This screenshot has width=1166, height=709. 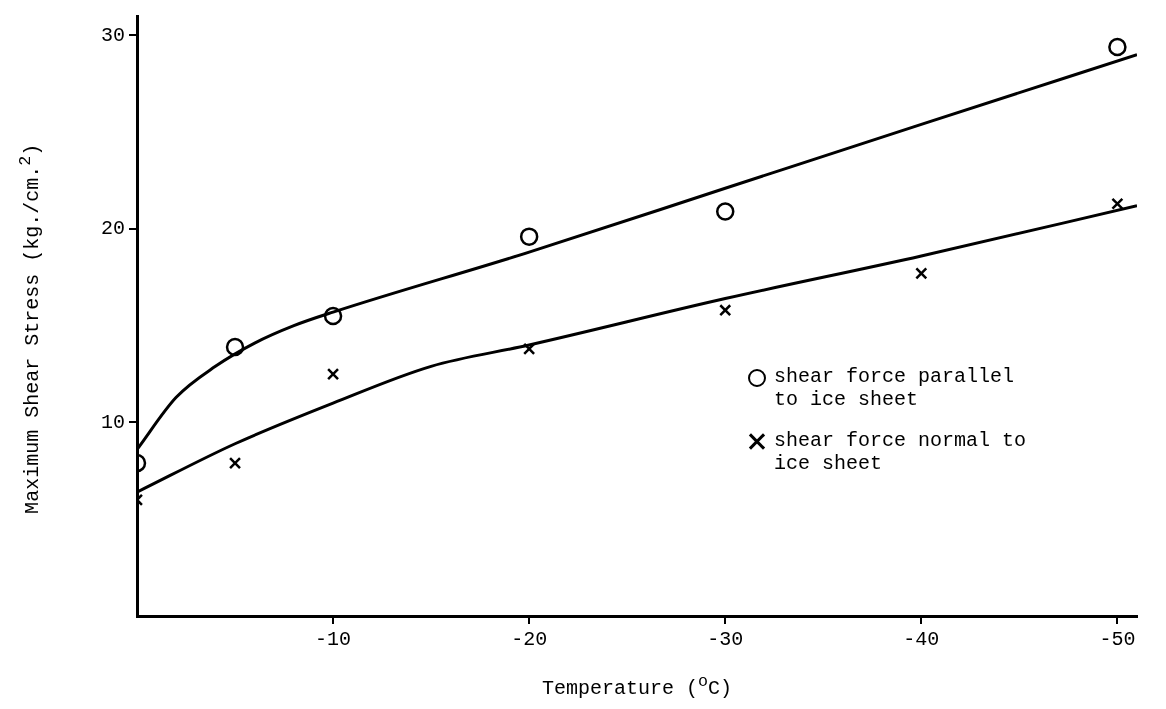 What do you see at coordinates (529, 640) in the screenshot?
I see `x-tick-label: -20` at bounding box center [529, 640].